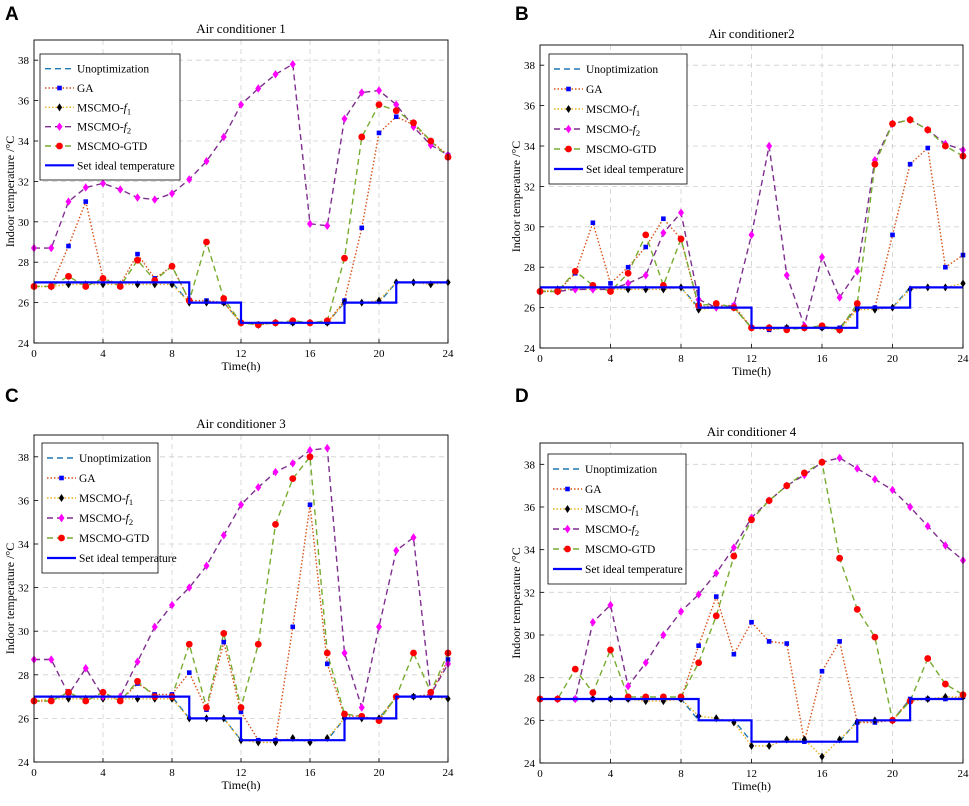  I want to click on panel-b-xtick-label: 4, so click(611, 359).